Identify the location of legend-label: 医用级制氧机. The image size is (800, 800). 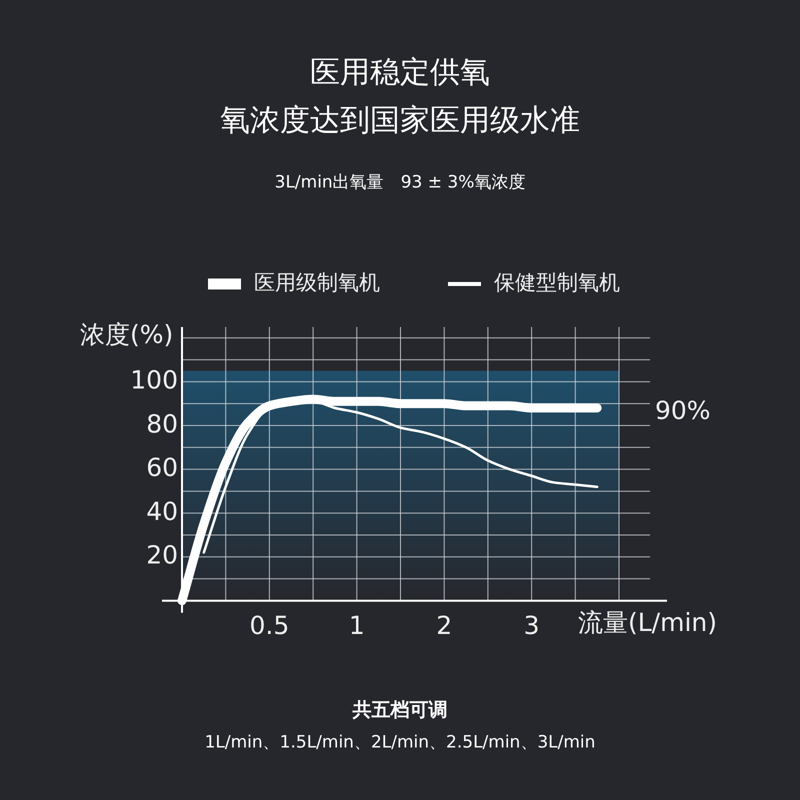
(317, 282).